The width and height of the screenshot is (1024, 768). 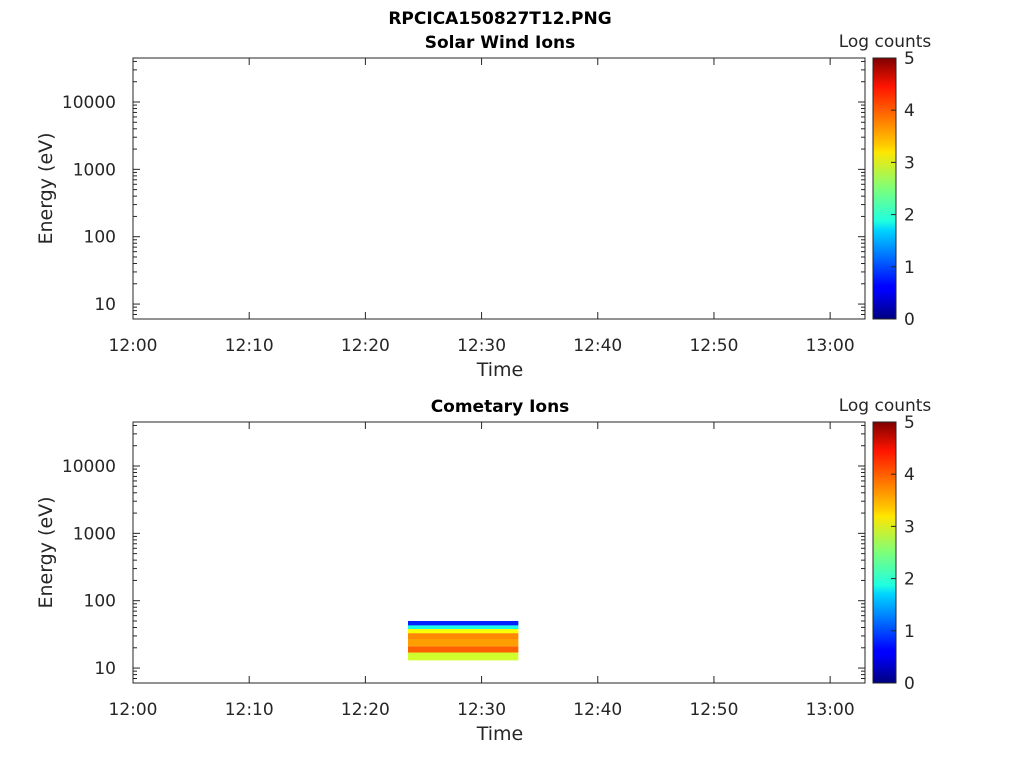 I want to click on heatmap-cells, so click(x=463, y=640).